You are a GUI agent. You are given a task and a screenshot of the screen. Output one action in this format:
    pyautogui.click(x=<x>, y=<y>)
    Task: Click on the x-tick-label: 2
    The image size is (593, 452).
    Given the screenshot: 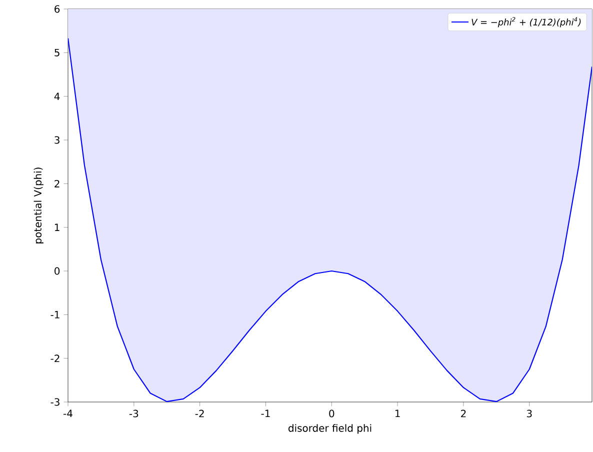 What is the action you would take?
    pyautogui.click(x=463, y=414)
    